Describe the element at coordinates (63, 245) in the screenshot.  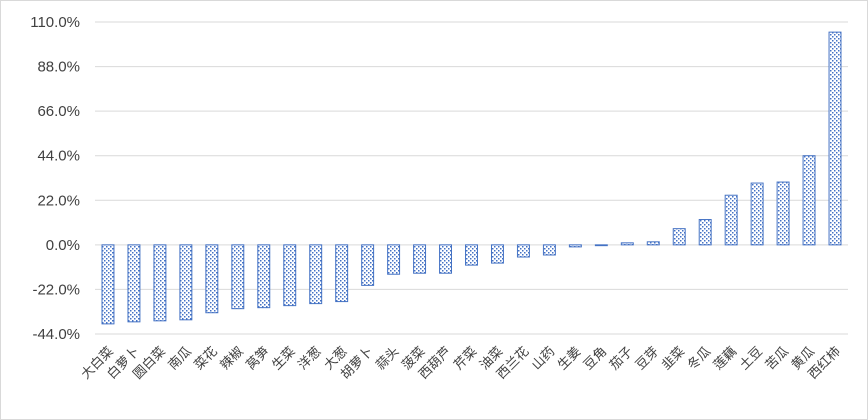
I see `y-tick-label: 0.0%` at that location.